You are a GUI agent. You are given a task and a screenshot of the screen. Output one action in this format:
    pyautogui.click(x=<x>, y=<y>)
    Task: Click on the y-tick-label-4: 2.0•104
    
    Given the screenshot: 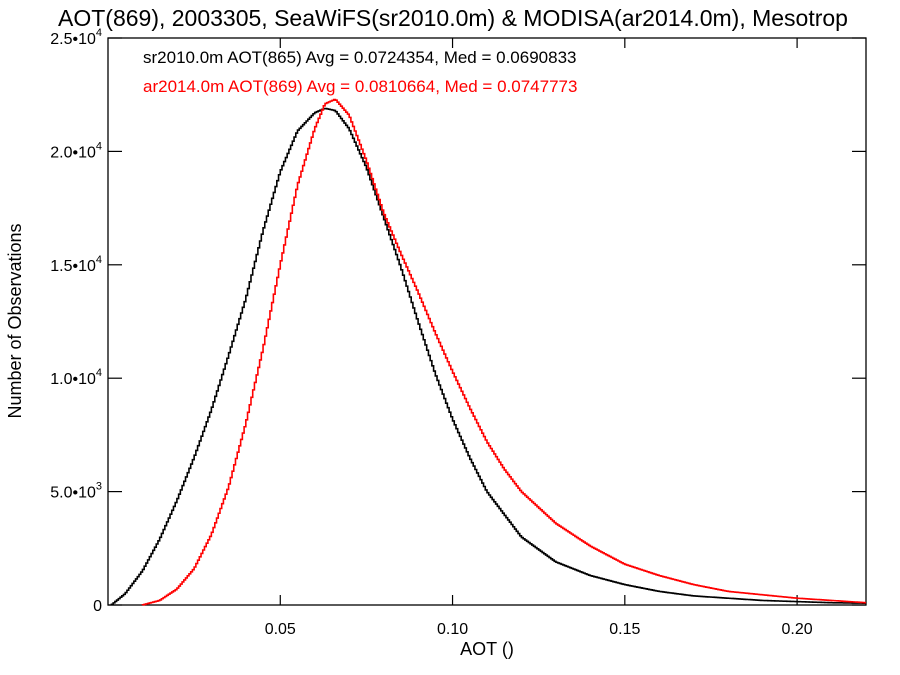 What is the action you would take?
    pyautogui.click(x=76, y=150)
    